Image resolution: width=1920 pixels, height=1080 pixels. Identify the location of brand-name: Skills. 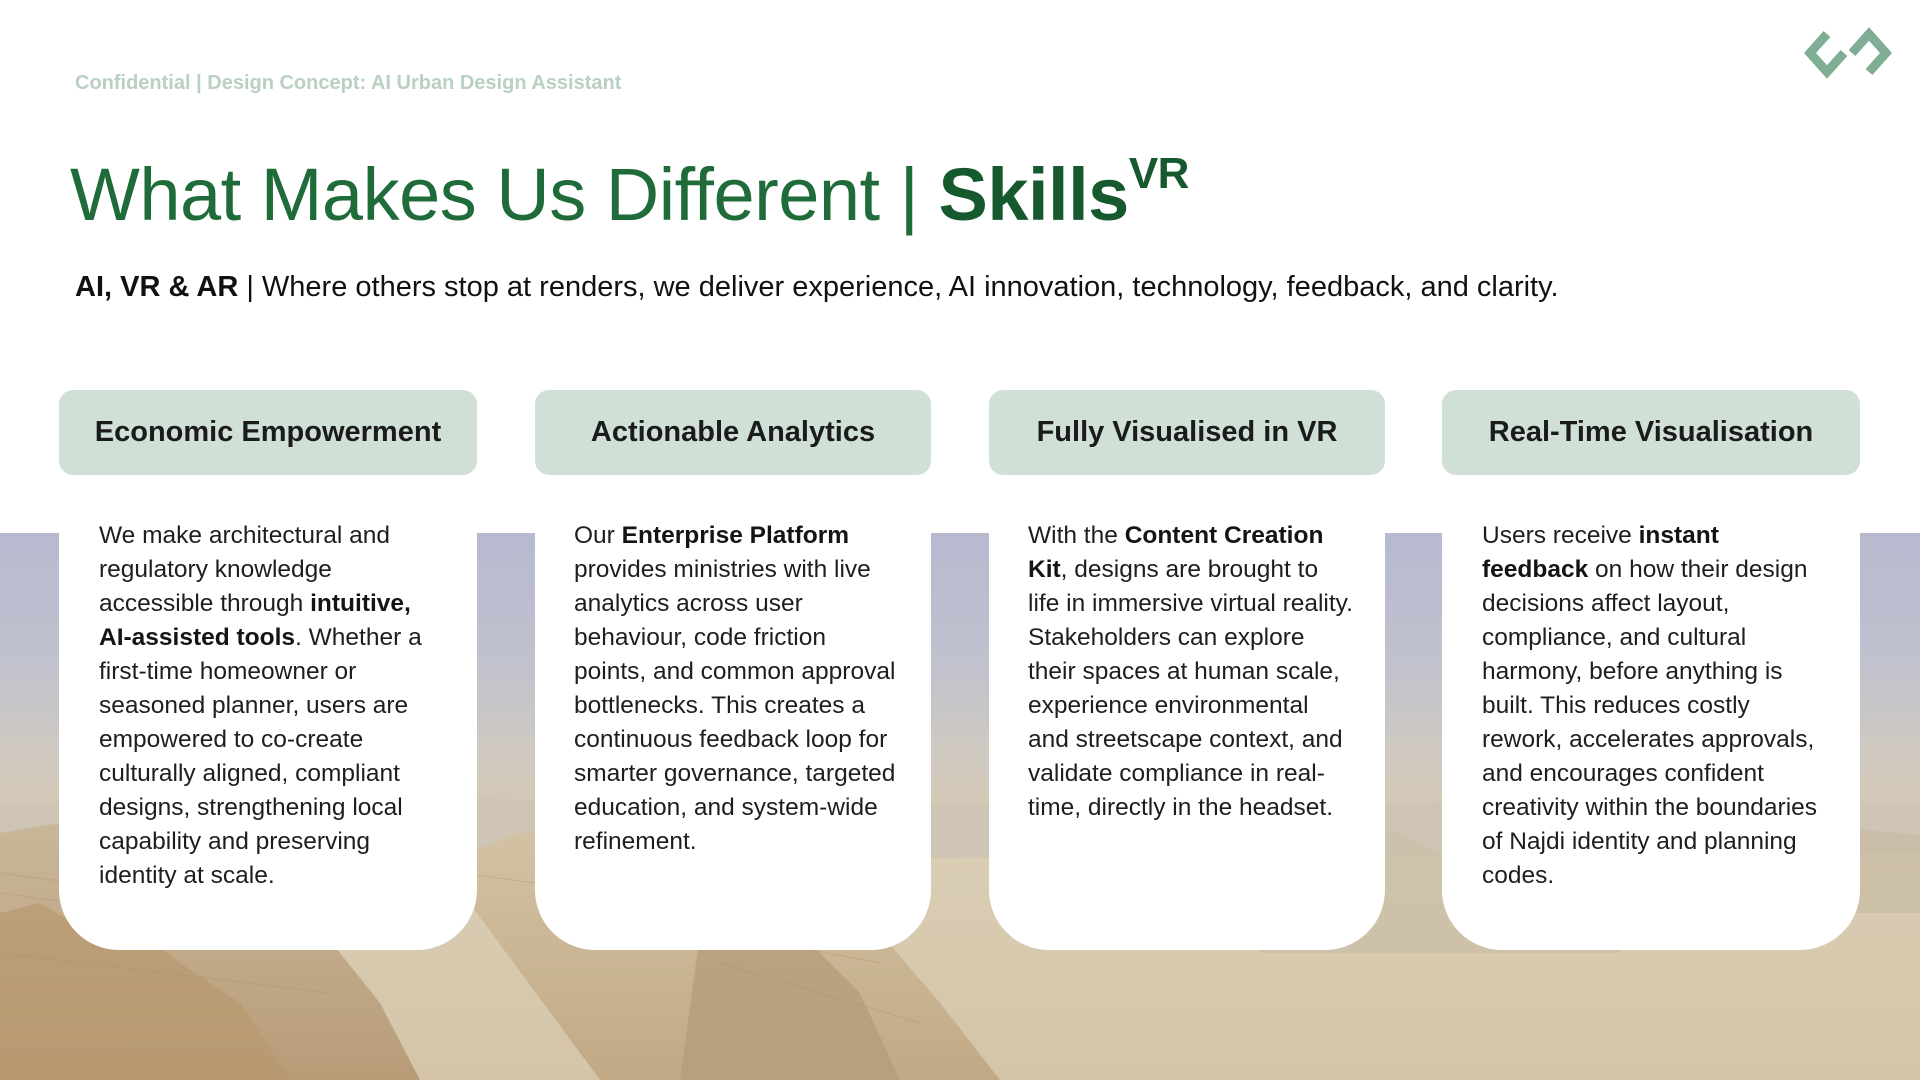
(1033, 194).